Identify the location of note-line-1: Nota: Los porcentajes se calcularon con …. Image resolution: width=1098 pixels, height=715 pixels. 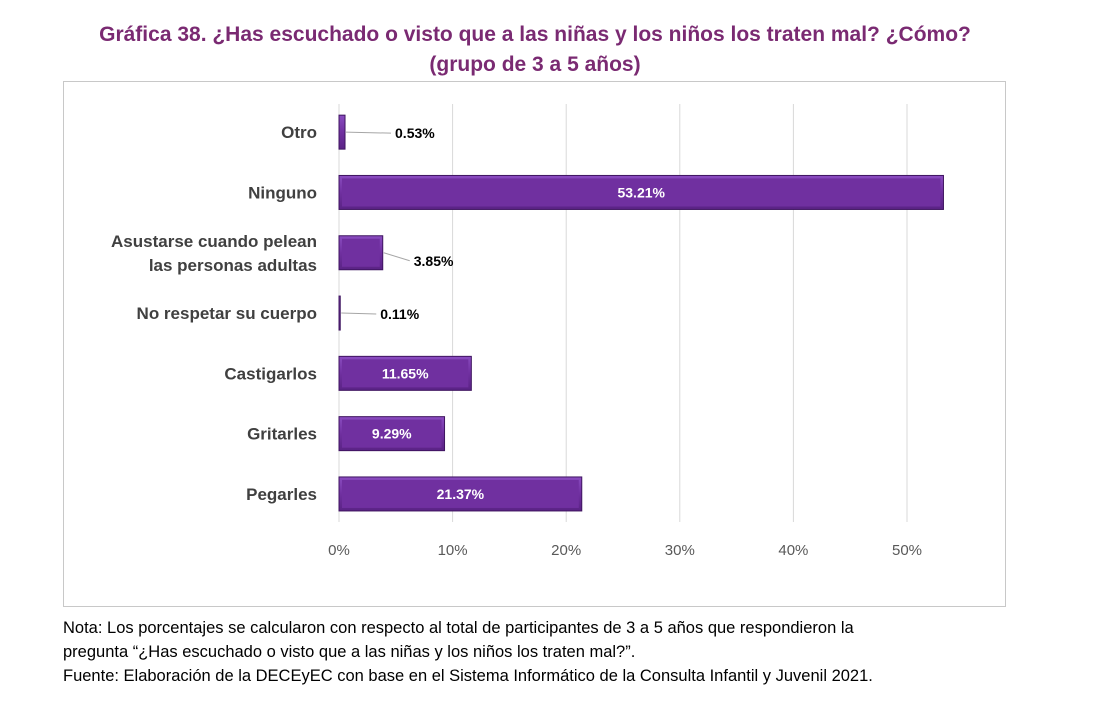
(458, 628).